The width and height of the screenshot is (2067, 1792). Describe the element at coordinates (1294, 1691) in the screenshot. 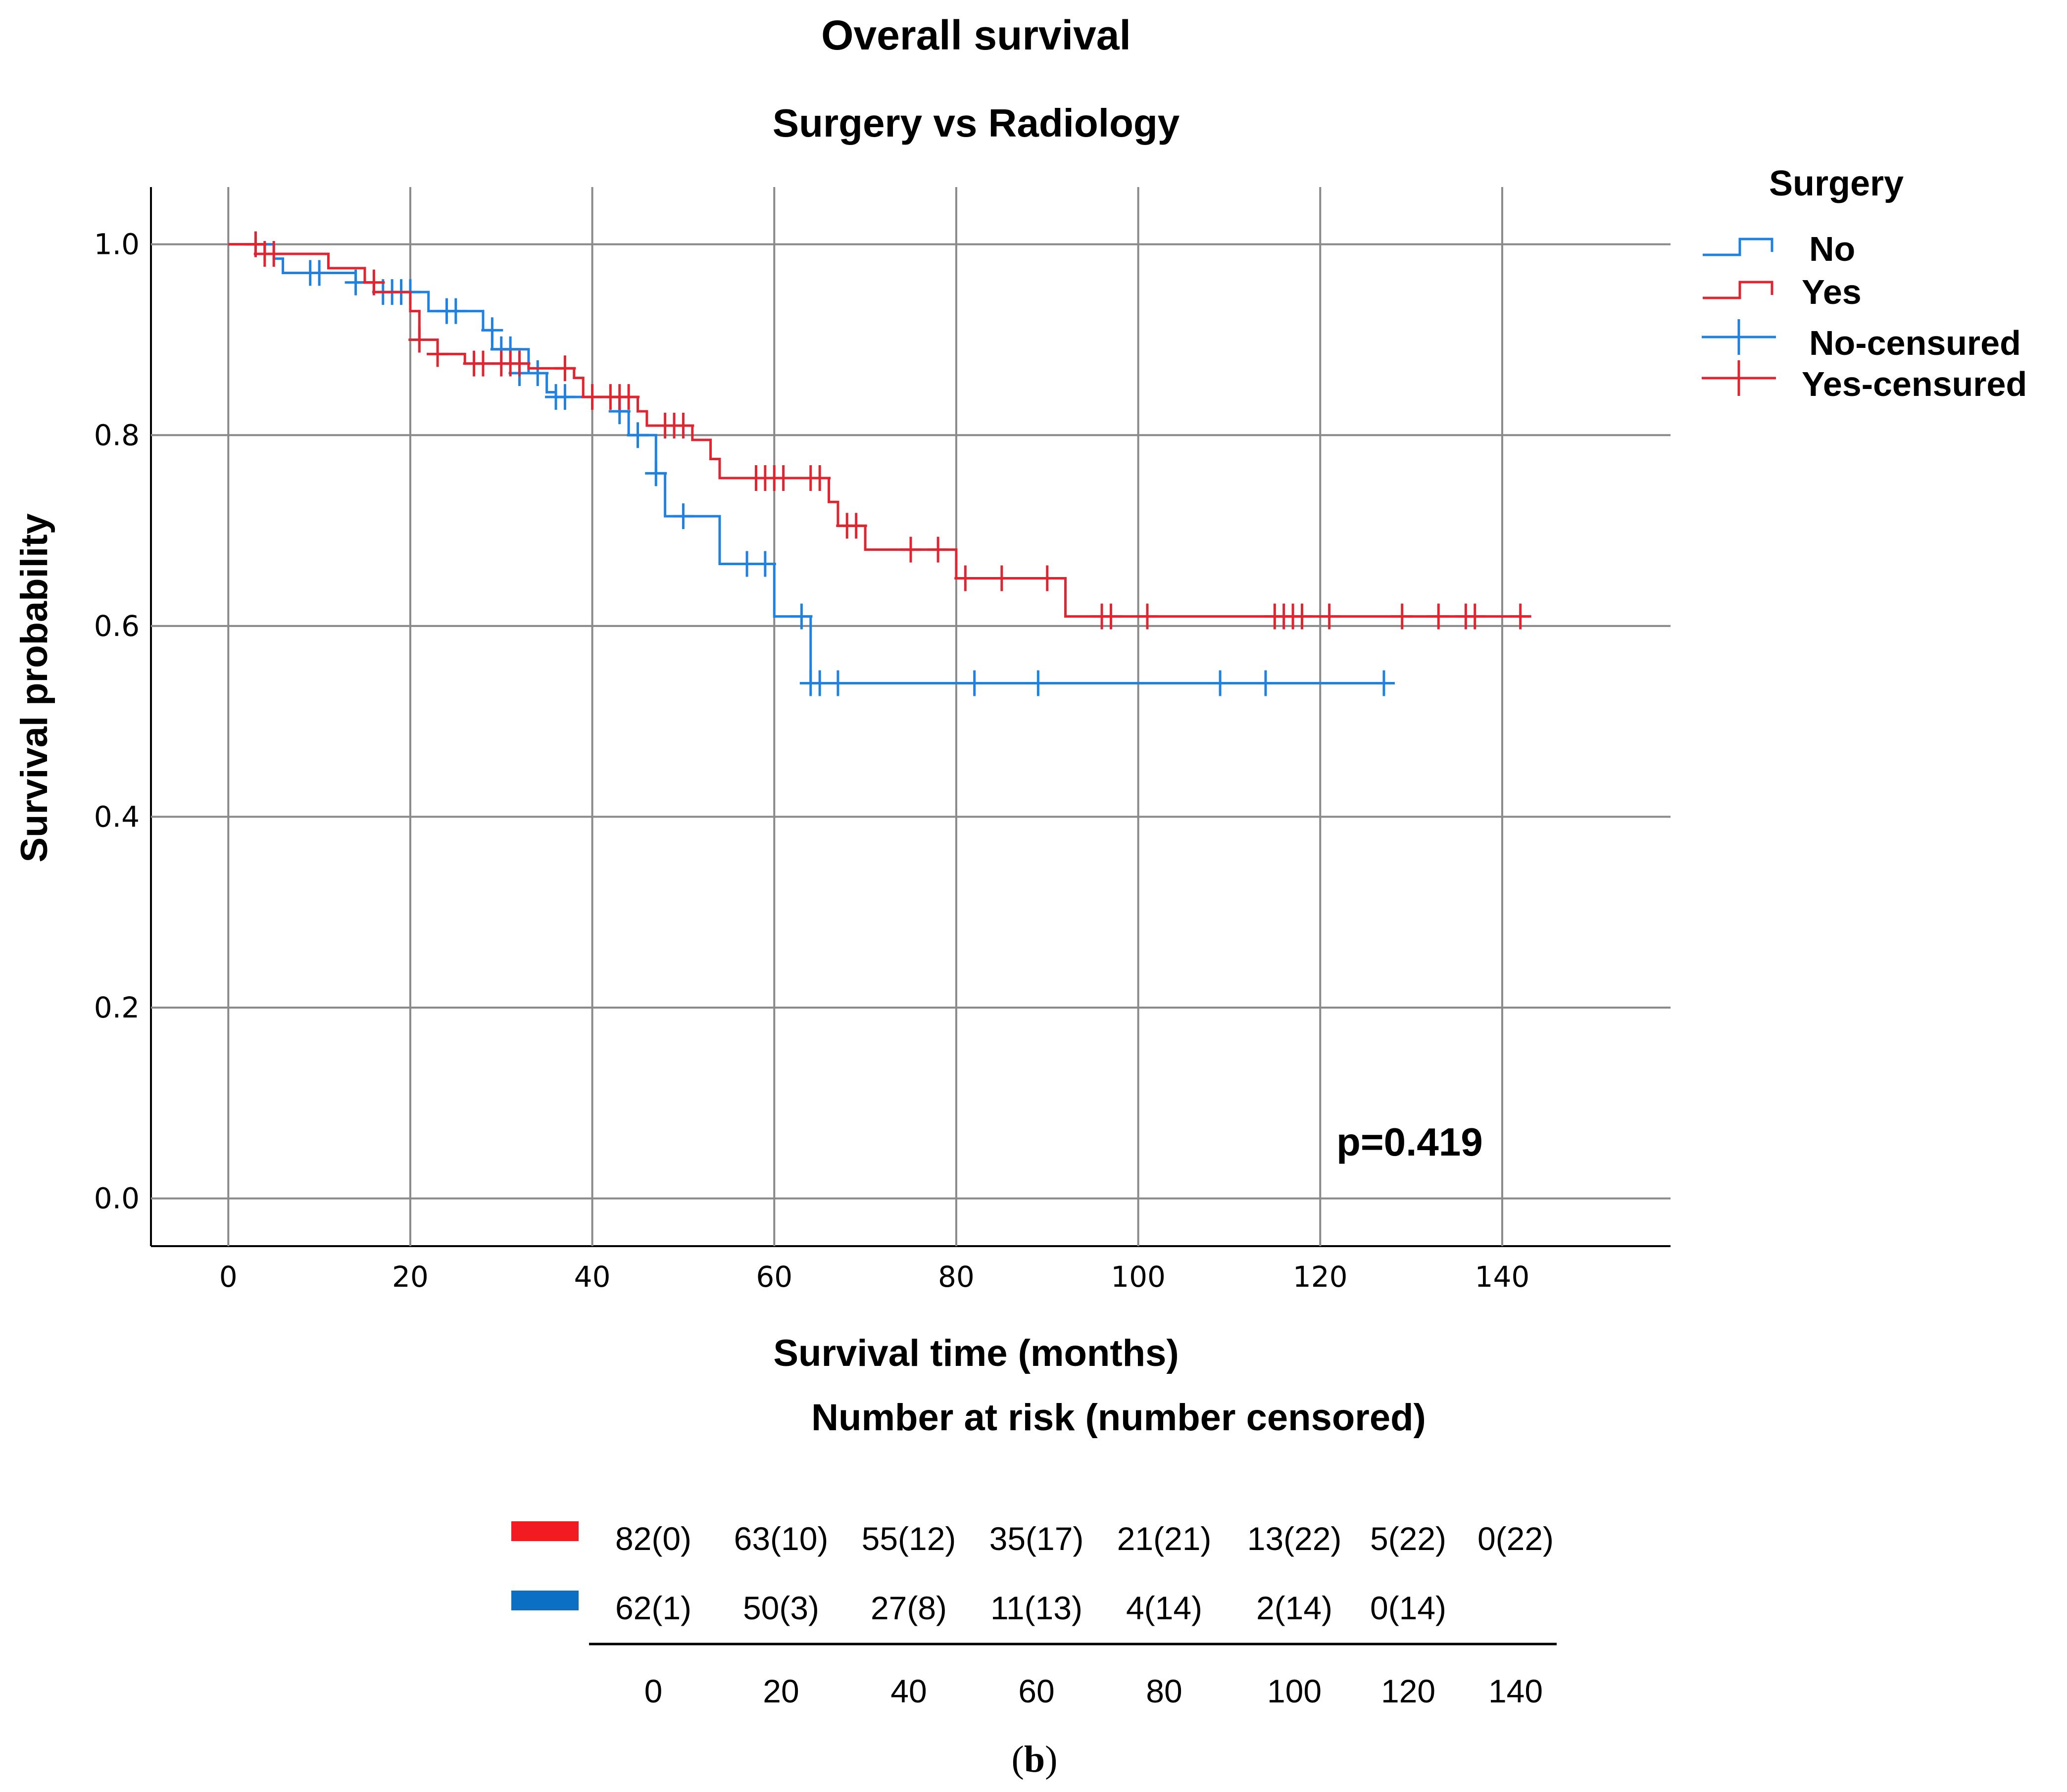

I see `risk-time-label-100: 100` at that location.